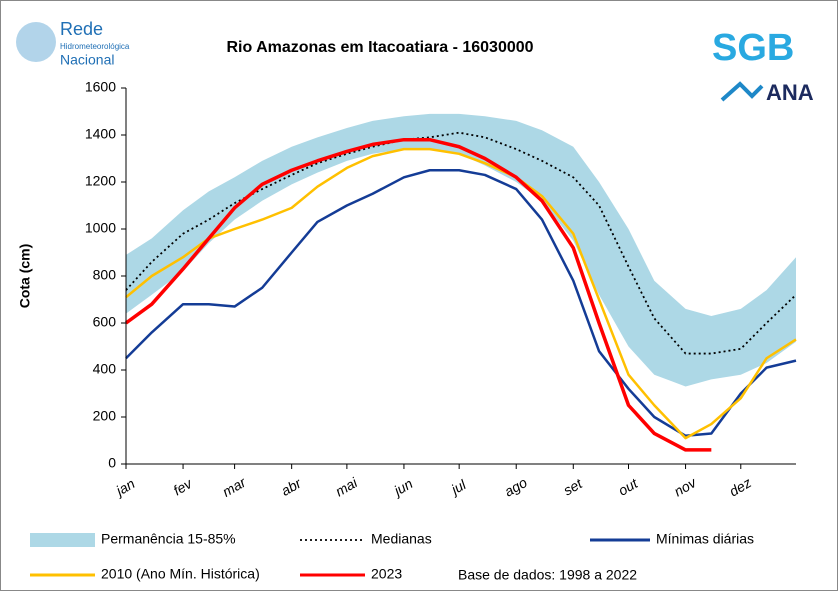 This screenshot has width=838, height=596. Describe the element at coordinates (386, 574) in the screenshot. I see `legend-label: 2023` at that location.